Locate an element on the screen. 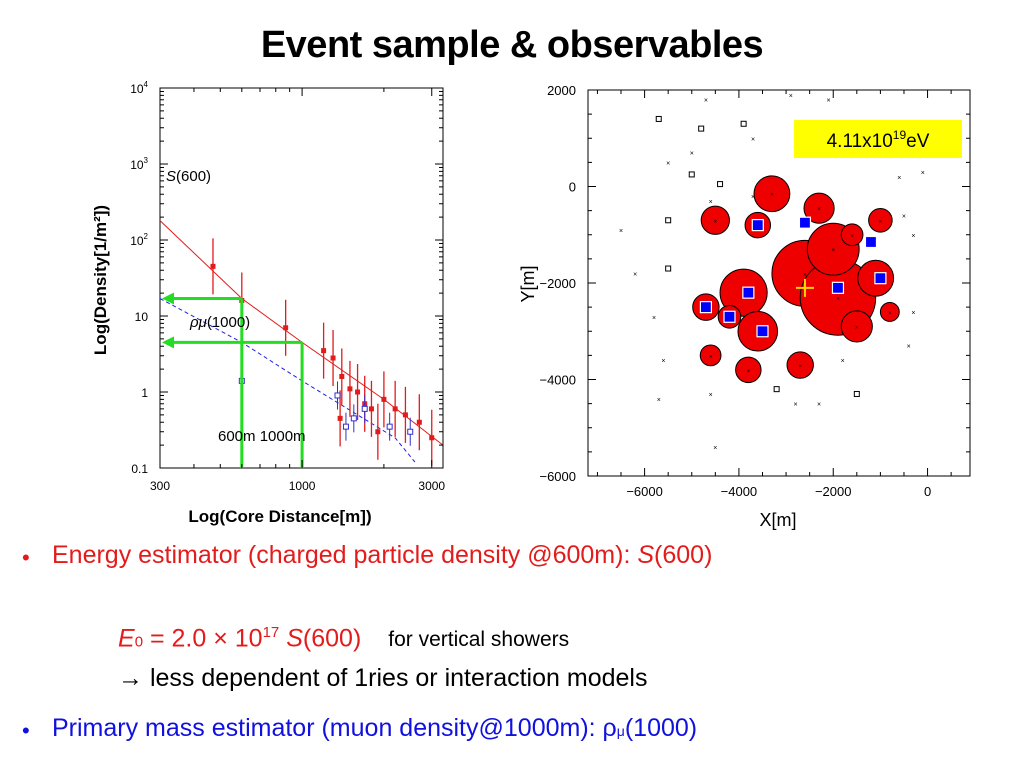 The width and height of the screenshot is (1024, 768). x-tick-label: 300 is located at coordinates (160, 486).